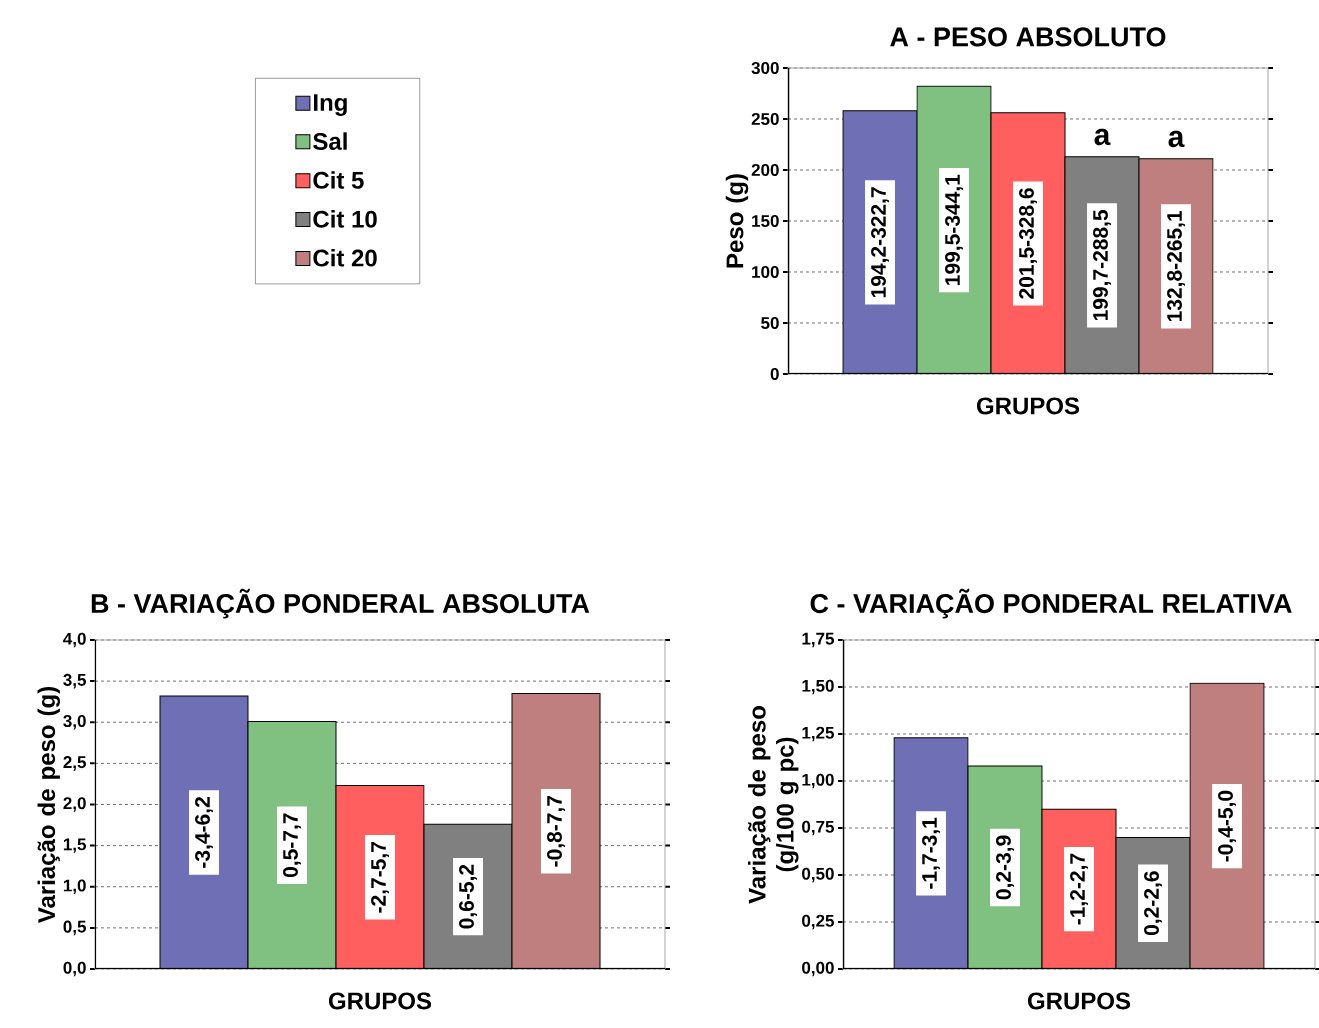  I want to click on data-label: 0,2-2,6, so click(1153, 903).